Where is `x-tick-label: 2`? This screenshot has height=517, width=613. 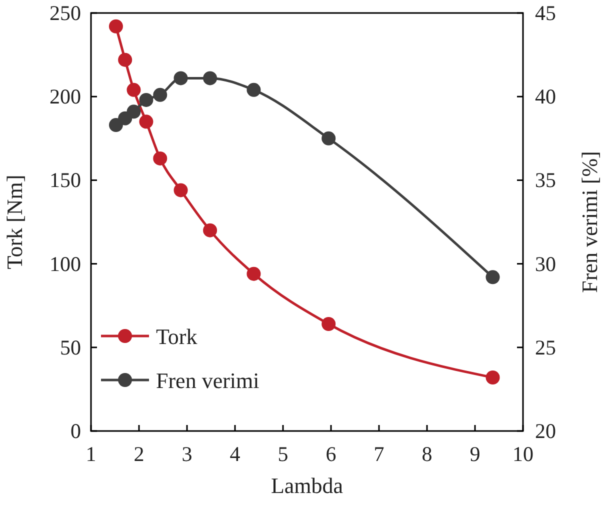
x-tick-label: 2 is located at coordinates (139, 454).